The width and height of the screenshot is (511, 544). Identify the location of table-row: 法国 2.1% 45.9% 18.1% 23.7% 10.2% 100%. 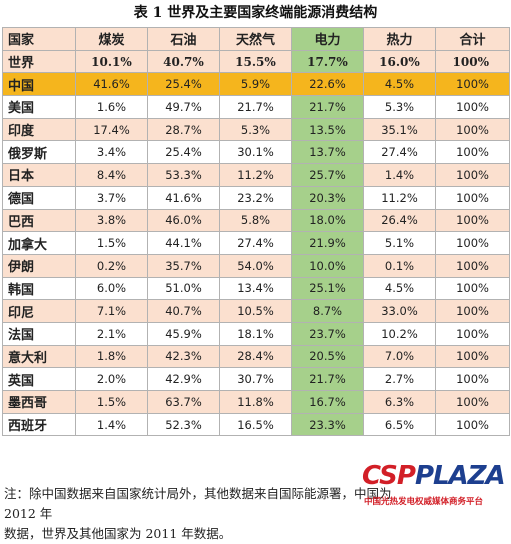
(256, 333).